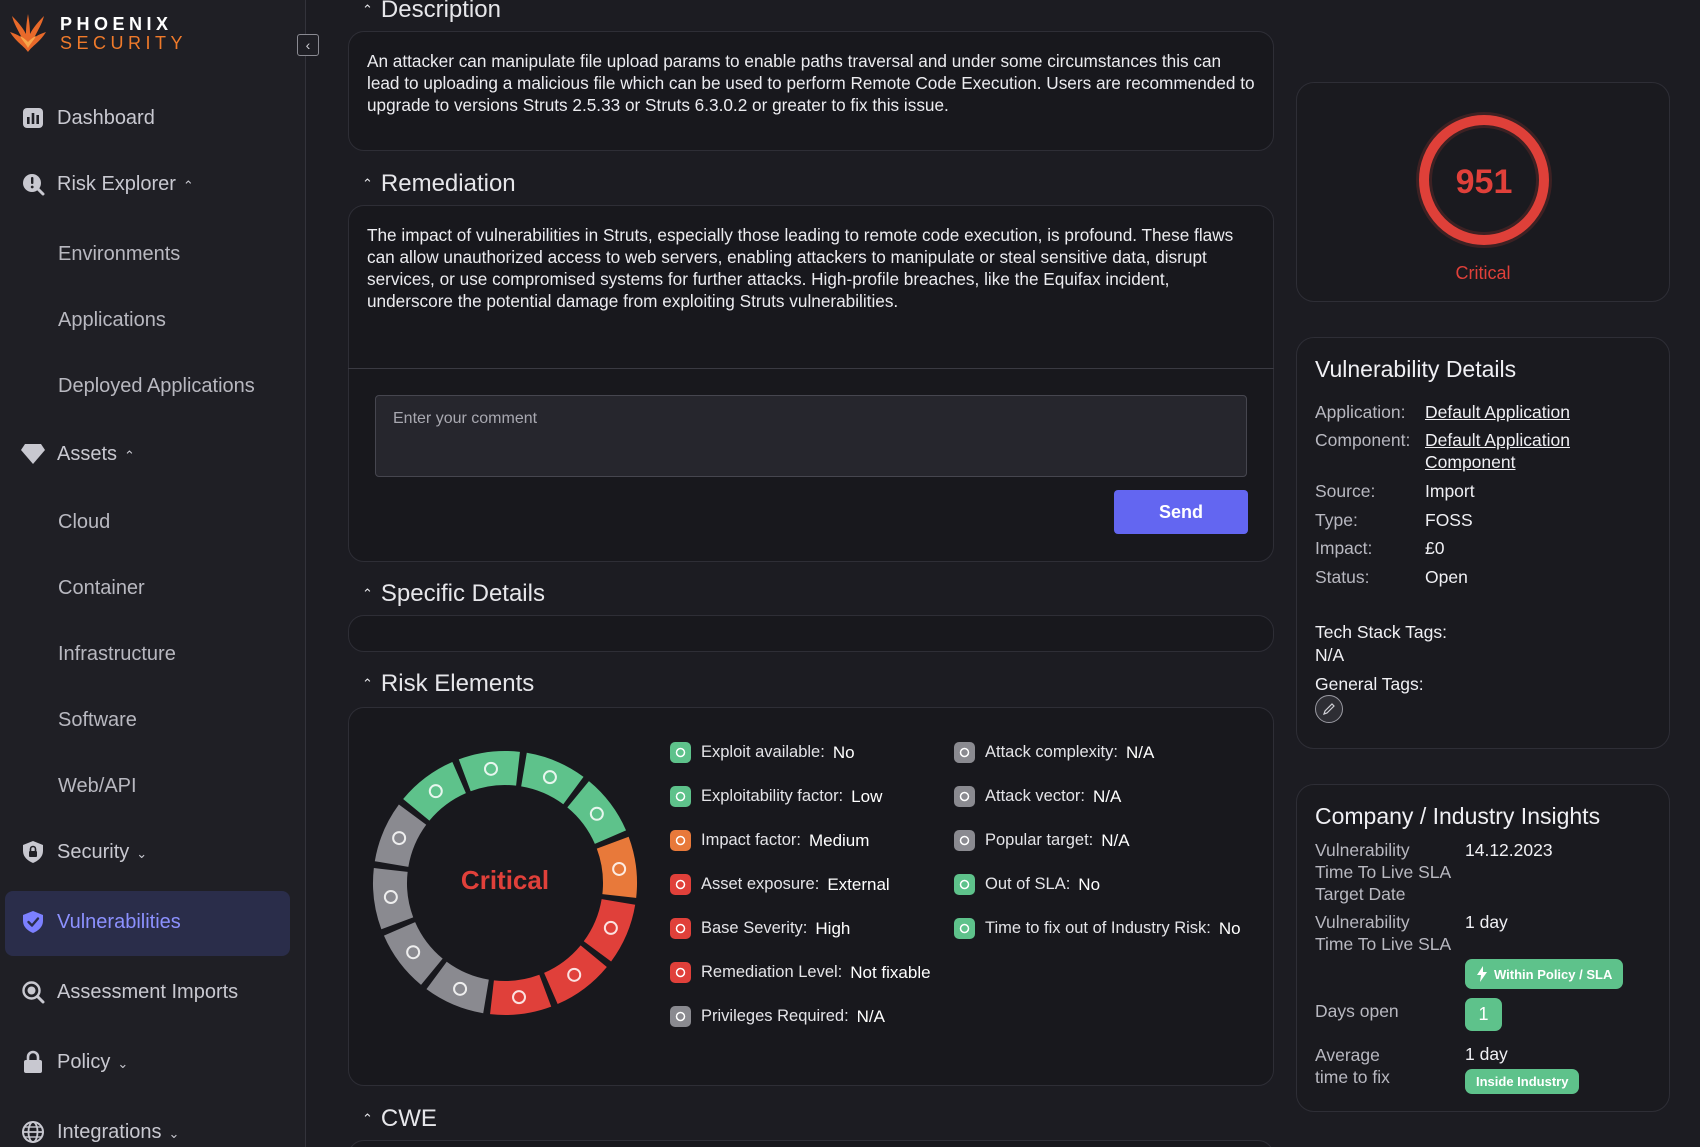 The height and width of the screenshot is (1147, 1700). What do you see at coordinates (33, 1062) in the screenshot?
I see `lock-icon` at bounding box center [33, 1062].